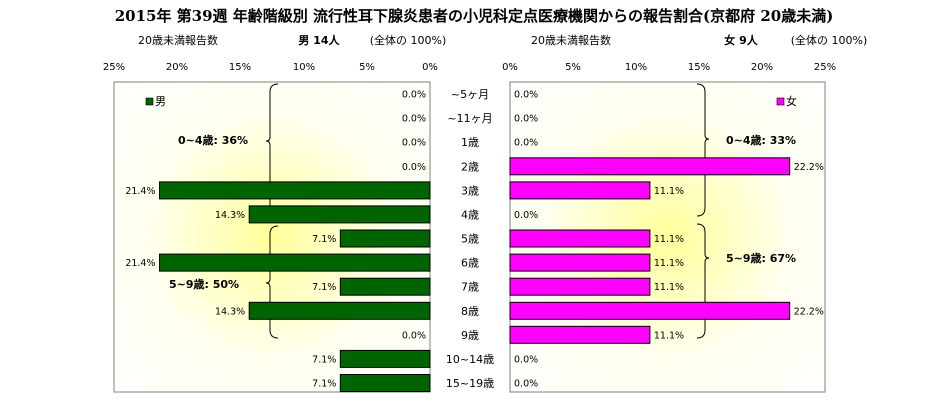  I want to click on right-tick: 25%, so click(825, 67).